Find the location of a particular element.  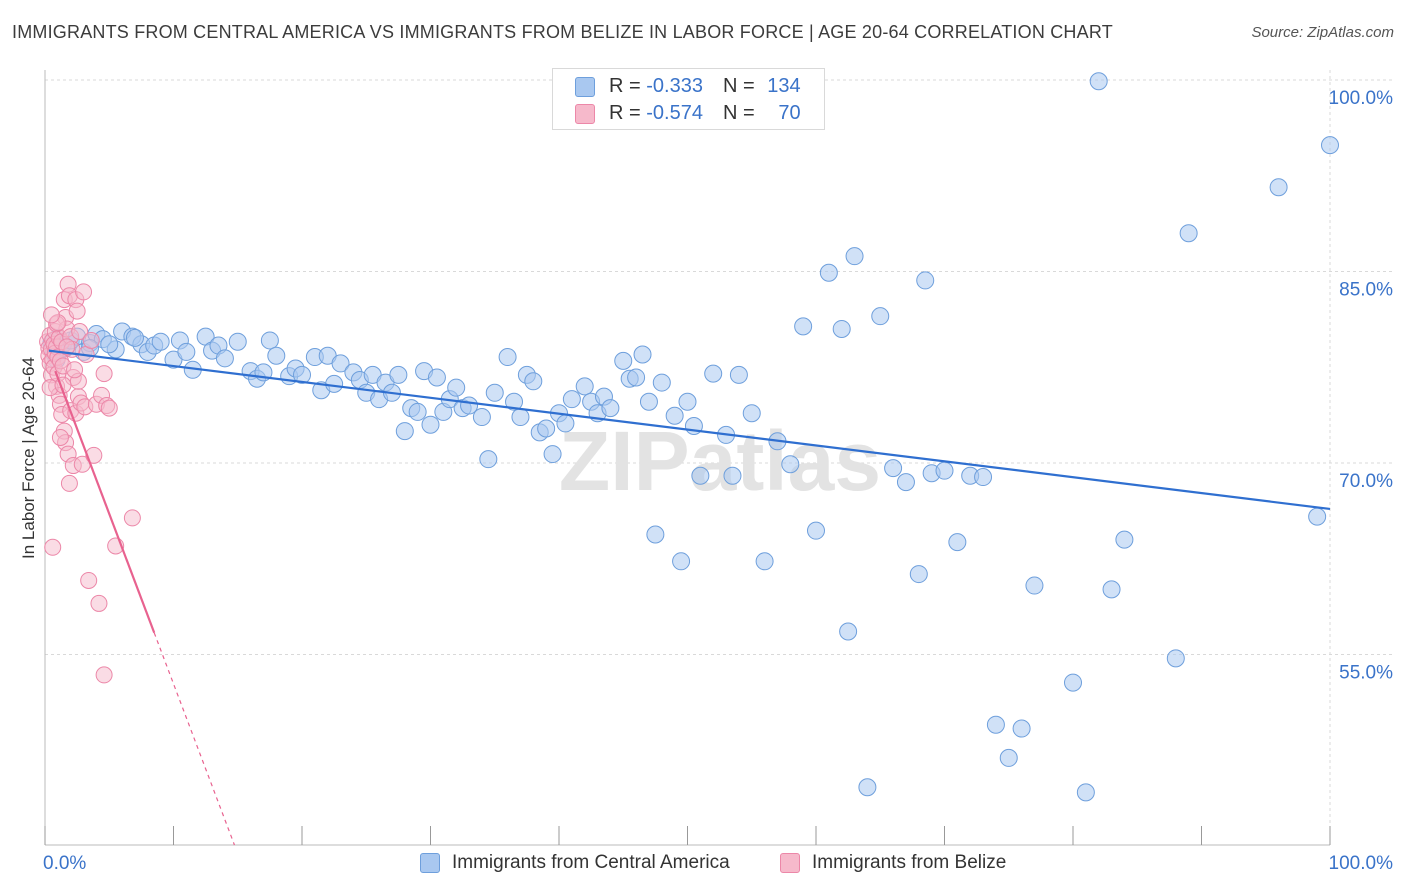

source-label: Source: ZipAtlas.com is located at coordinates (1322, 32).